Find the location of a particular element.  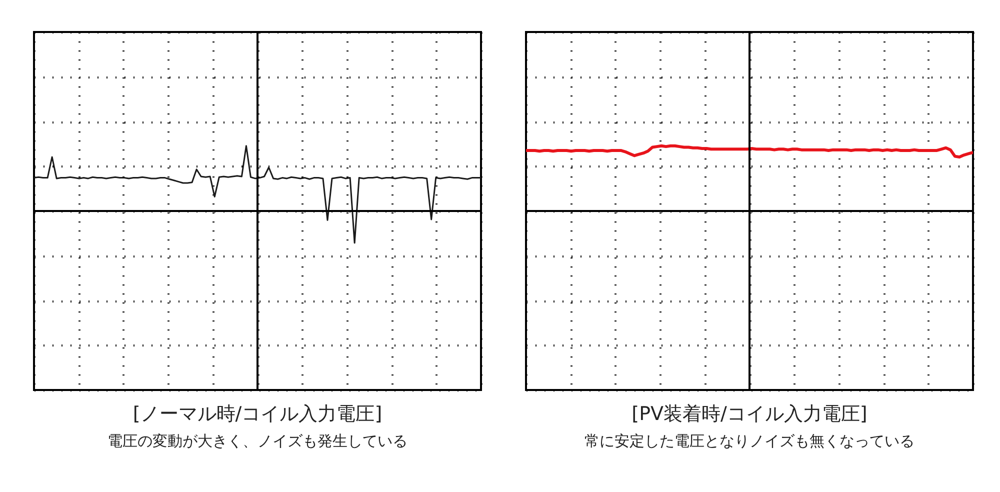

text: [ノーマル時/コイル入力電圧] is located at coordinates (257, 414).